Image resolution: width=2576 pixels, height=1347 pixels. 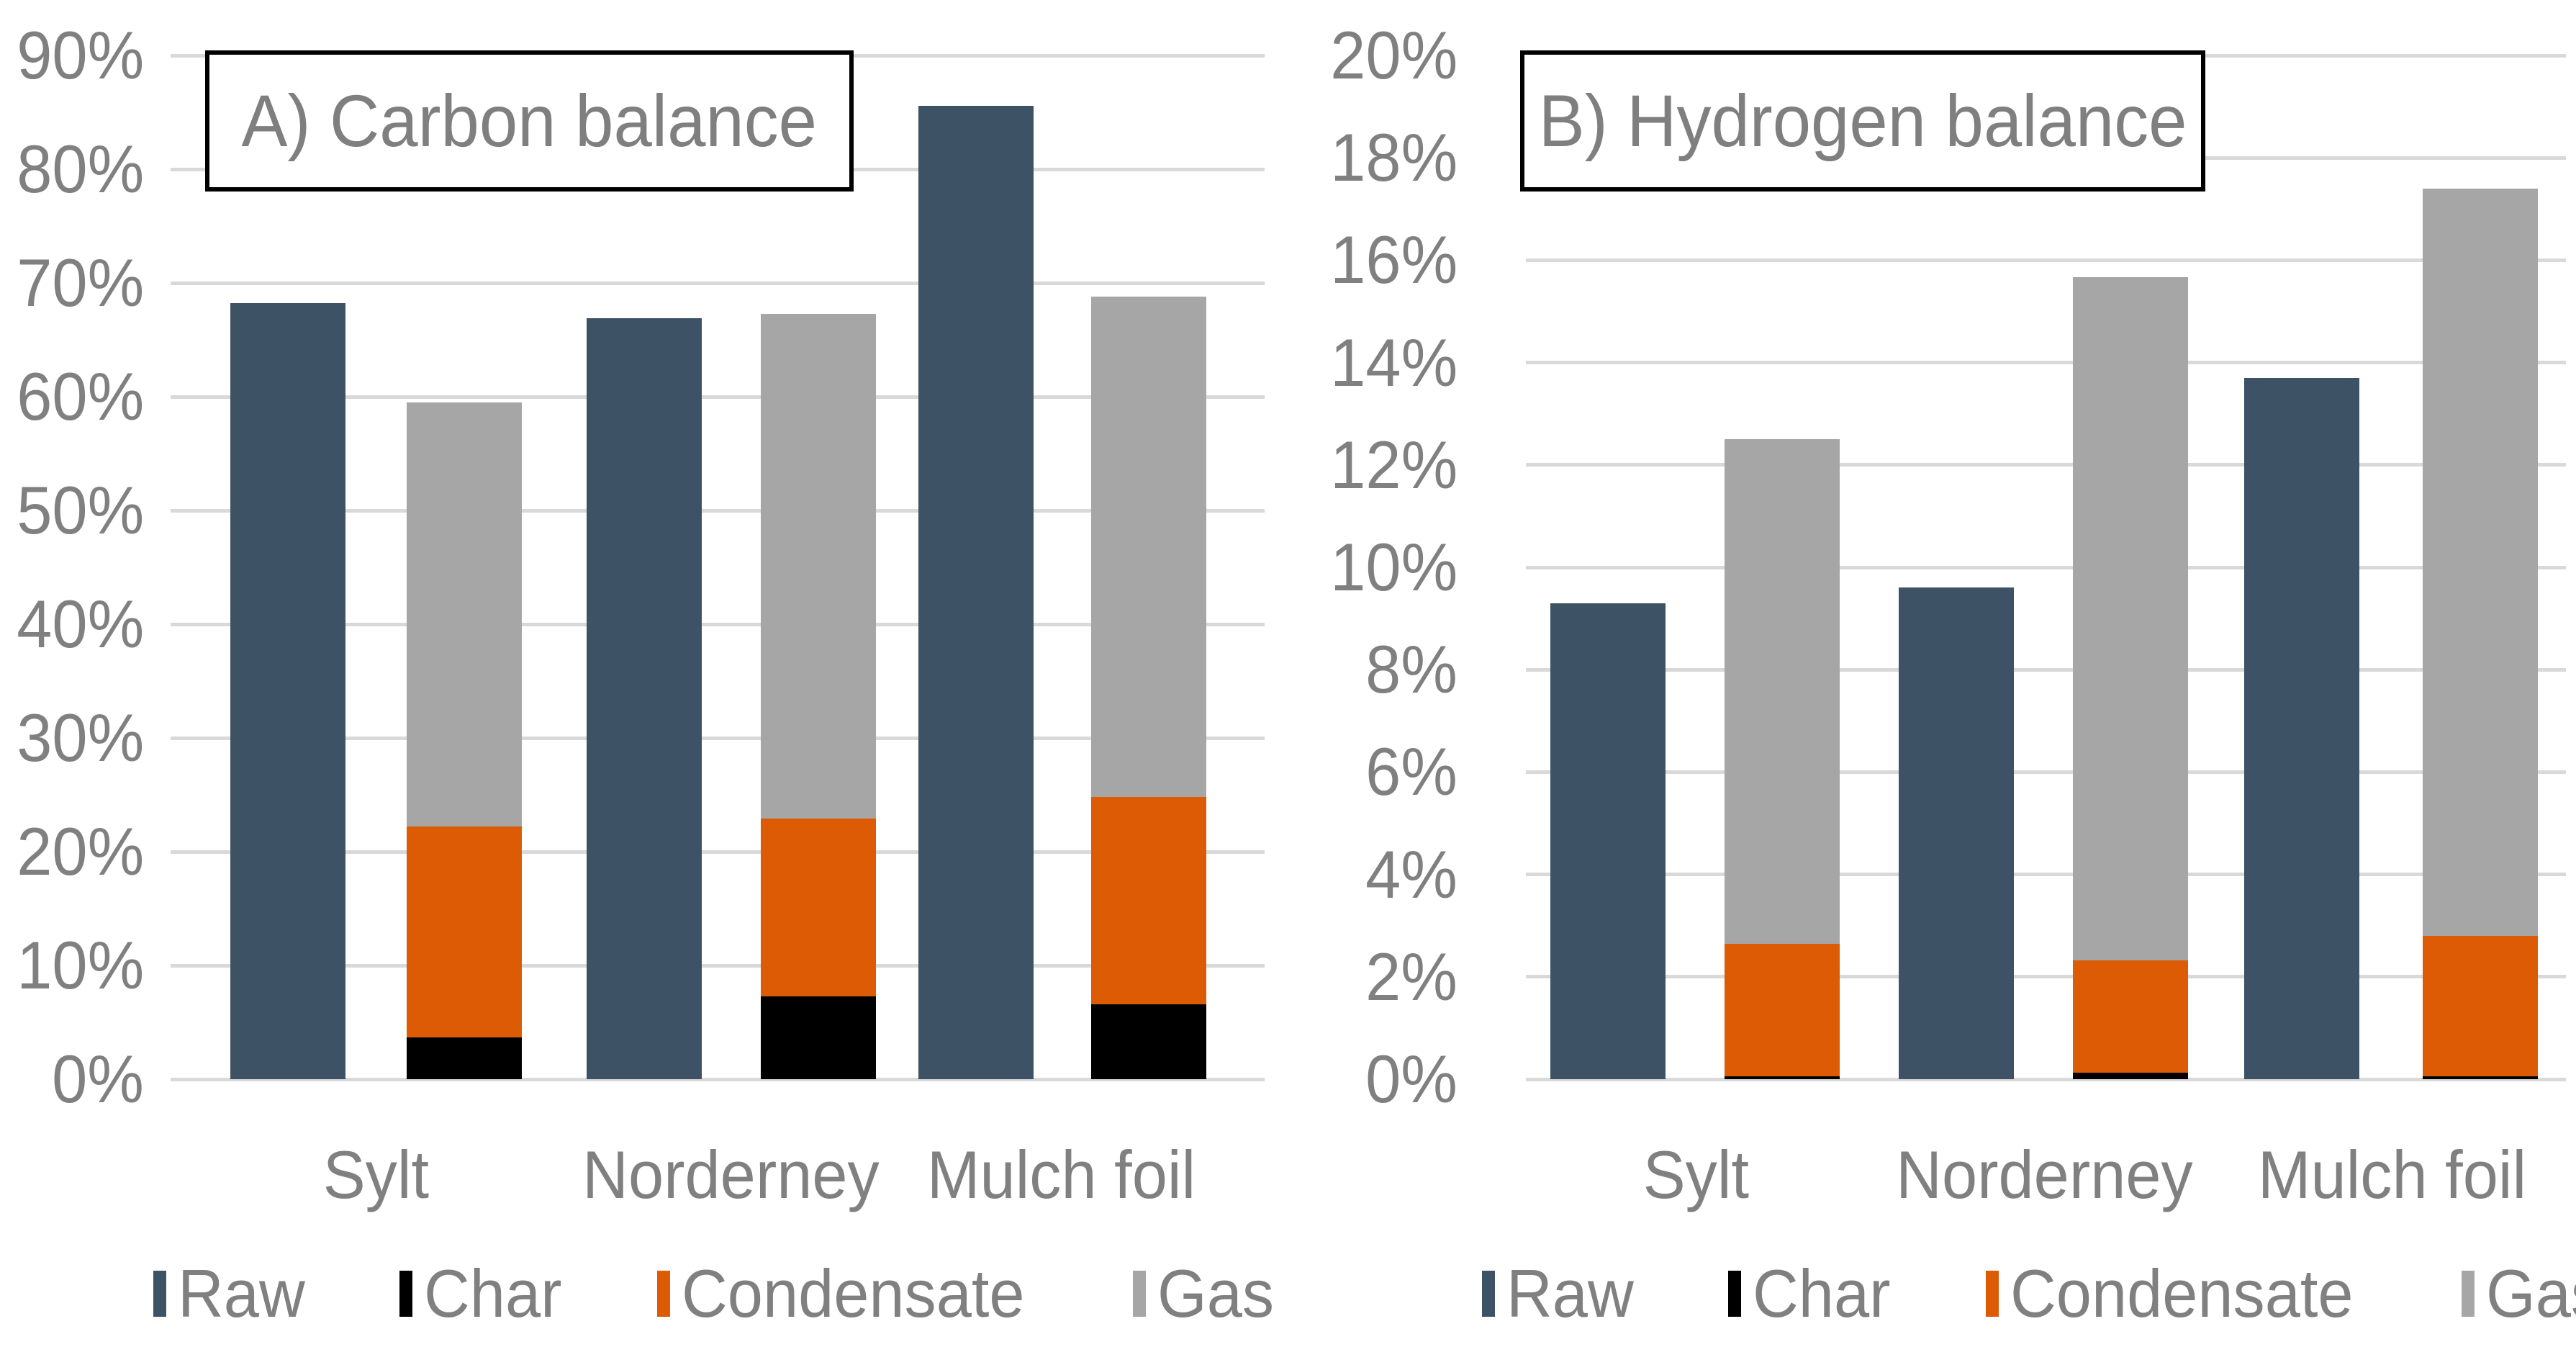 What do you see at coordinates (1394, 464) in the screenshot?
I see `hydrogen-ytick-label: 12%` at bounding box center [1394, 464].